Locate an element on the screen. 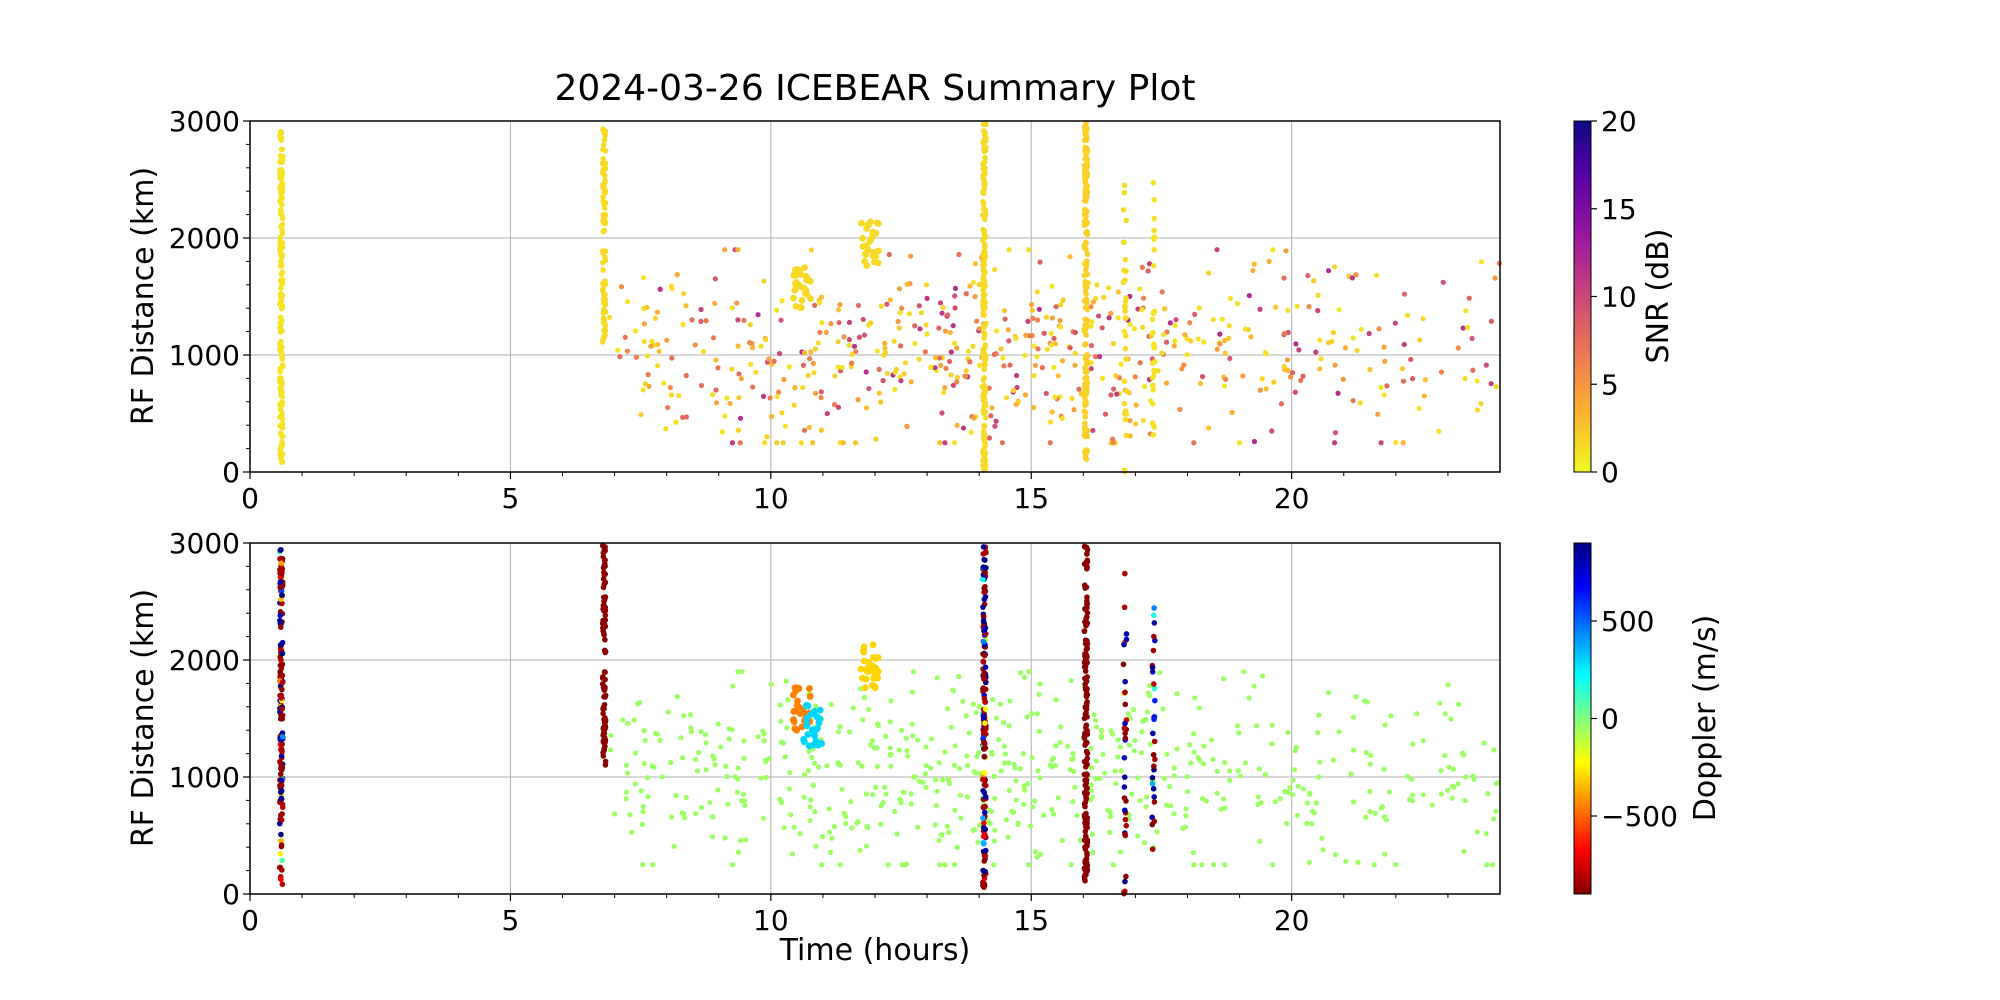 This screenshot has width=2000, height=1000. colorbar-tick-label: −500 is located at coordinates (1639, 816).